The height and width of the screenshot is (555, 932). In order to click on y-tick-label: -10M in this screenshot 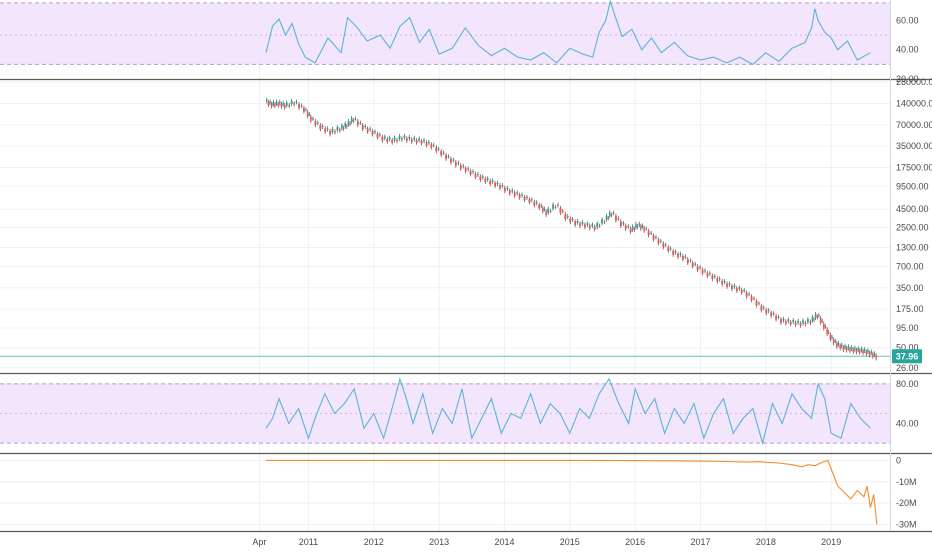, I will do `click(906, 482)`.